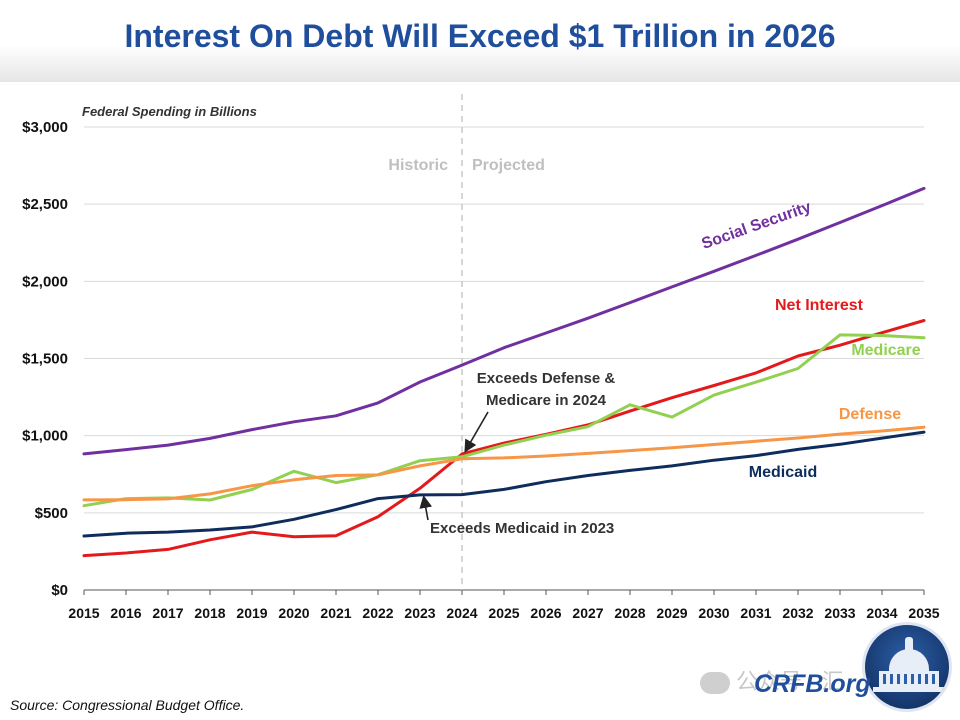  Describe the element at coordinates (546, 400) in the screenshot. I see `annotation-line: Medicare in 2024` at that location.